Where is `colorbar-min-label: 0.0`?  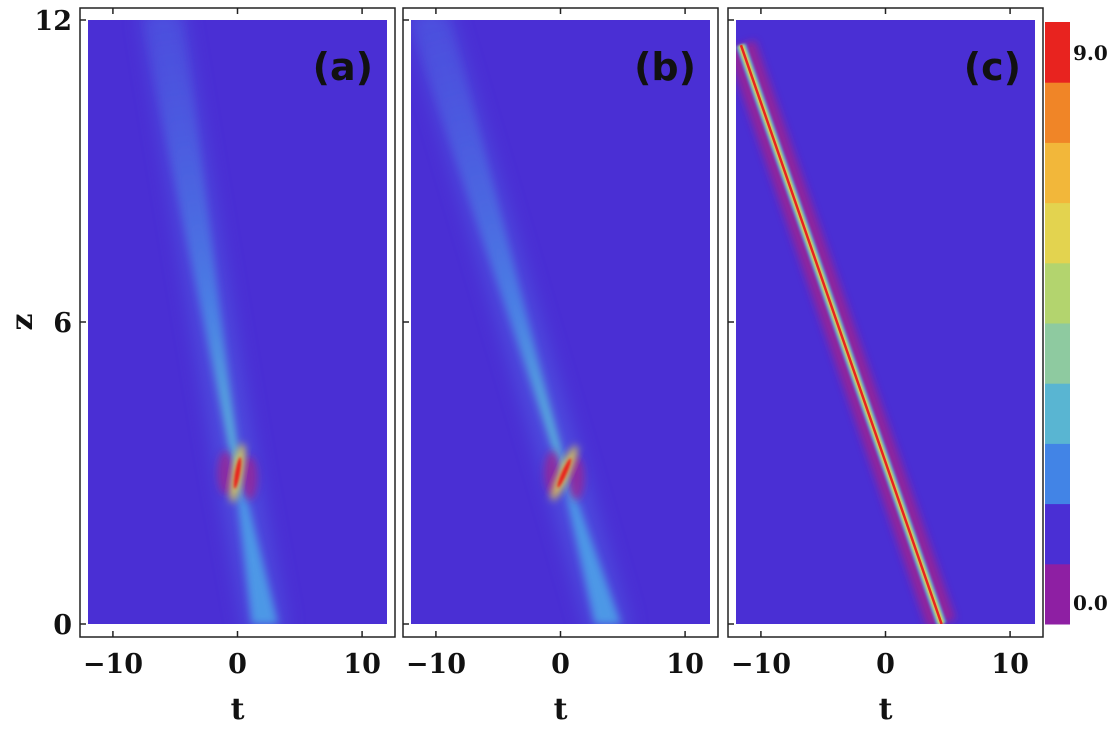
colorbar-min-label: 0.0 is located at coordinates (1090, 603).